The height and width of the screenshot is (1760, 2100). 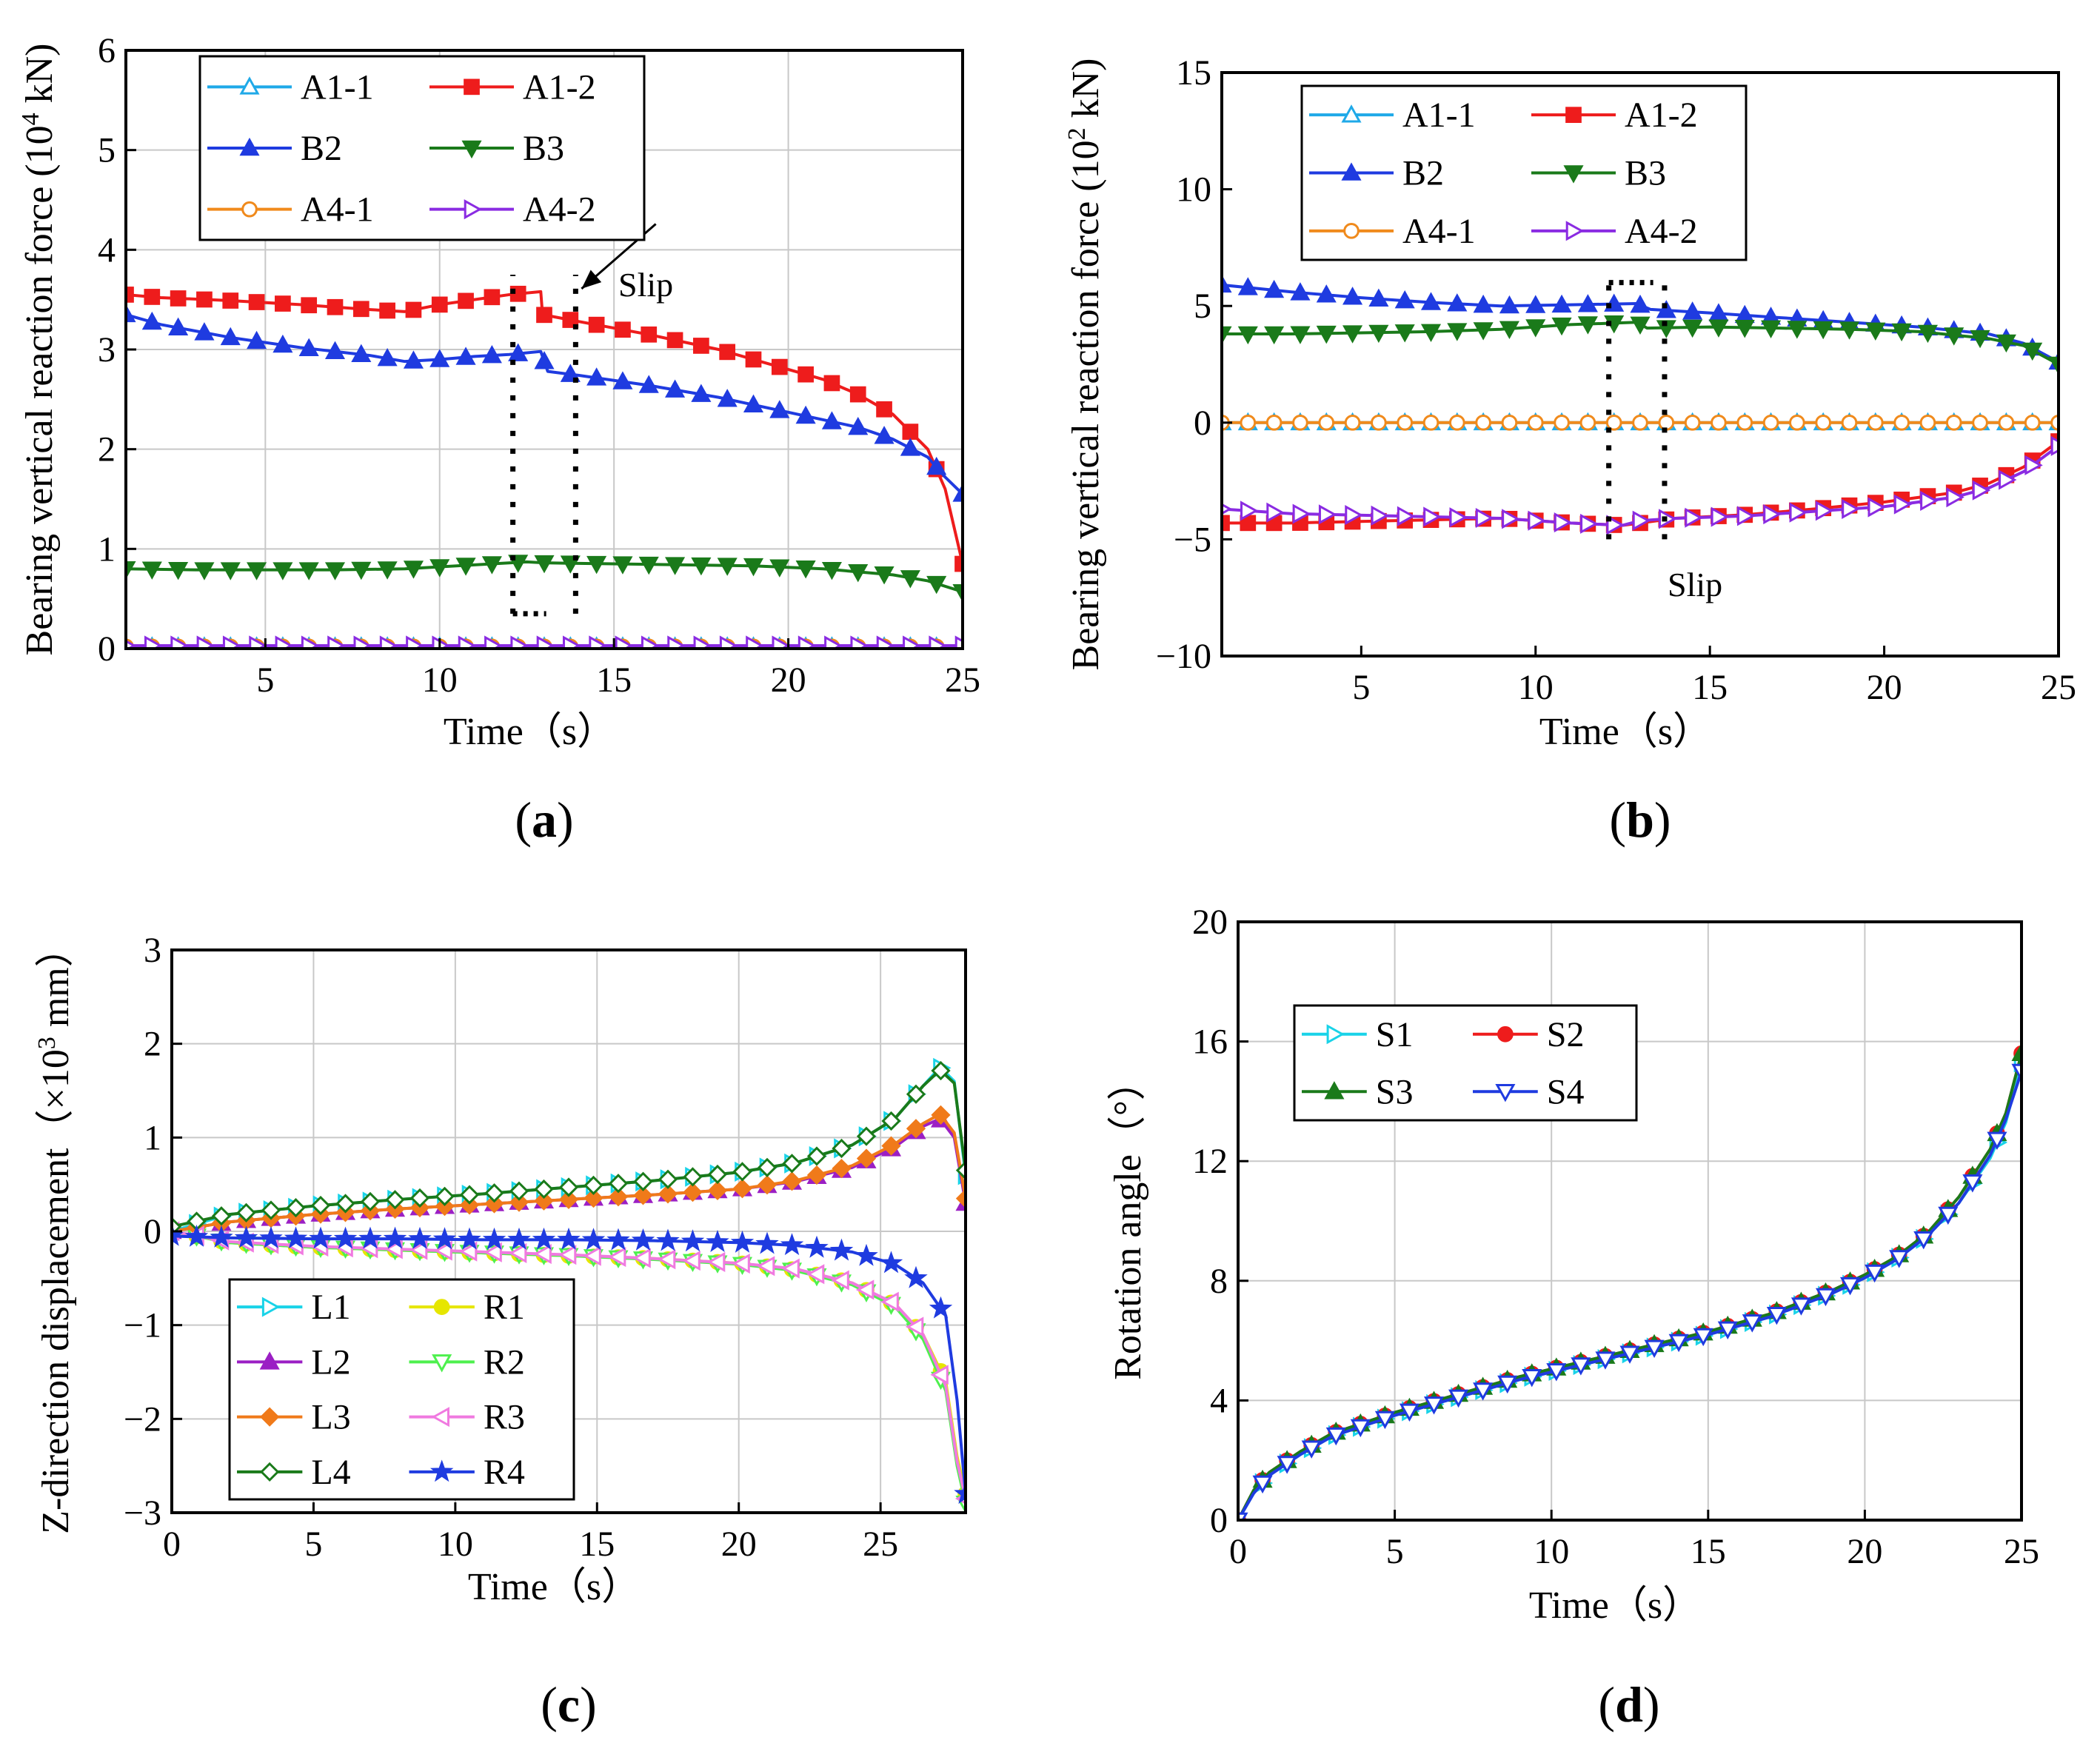 What do you see at coordinates (152, 1044) in the screenshot?
I see `y-tick-label: 2` at bounding box center [152, 1044].